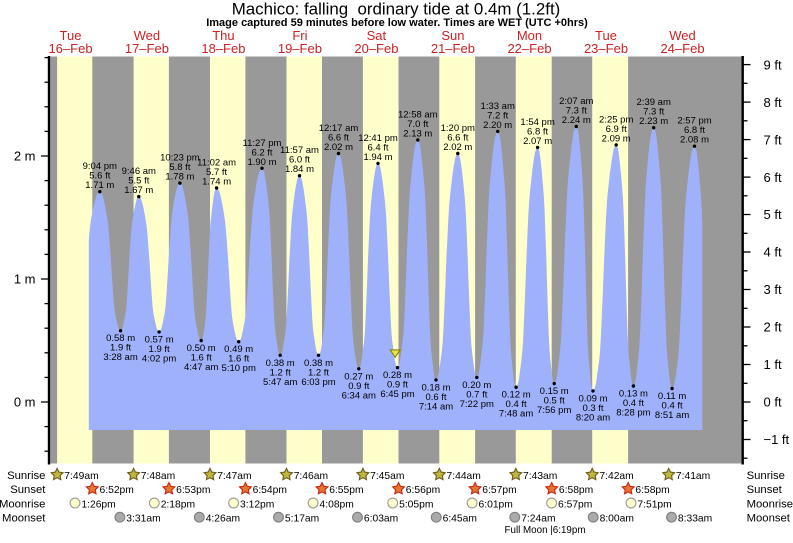 This screenshot has height=543, width=793. What do you see at coordinates (693, 476) in the screenshot?
I see `svg-text: 7:41am` at bounding box center [693, 476].